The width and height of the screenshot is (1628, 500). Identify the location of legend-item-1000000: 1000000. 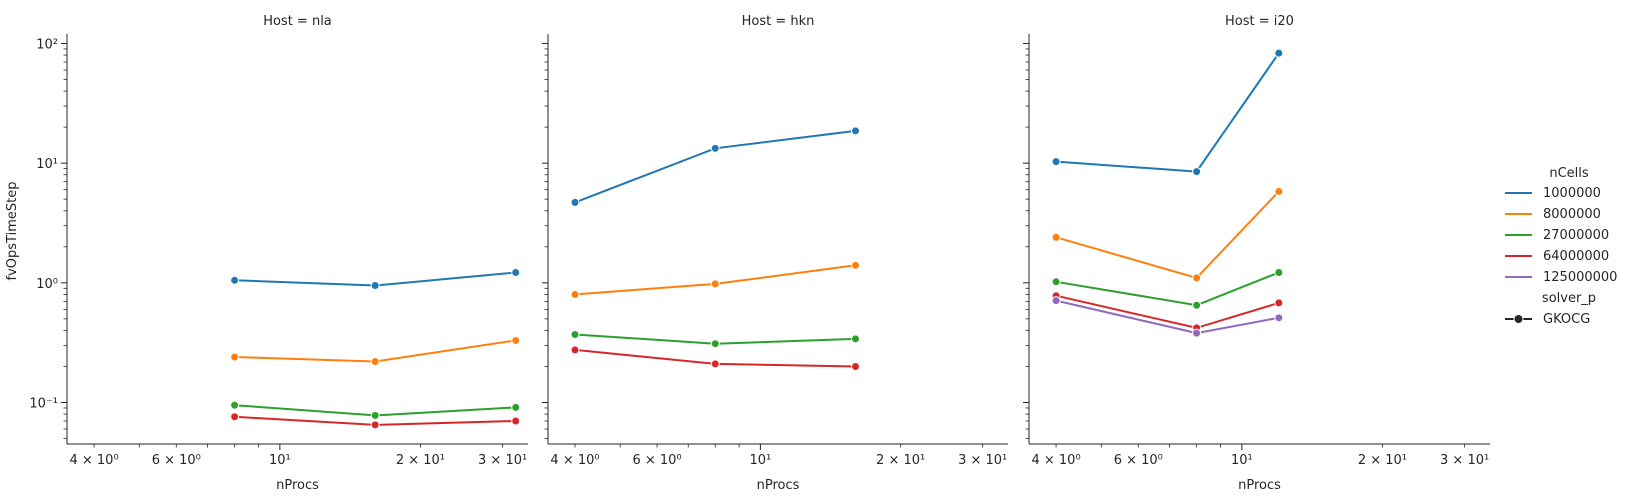
(1553, 193).